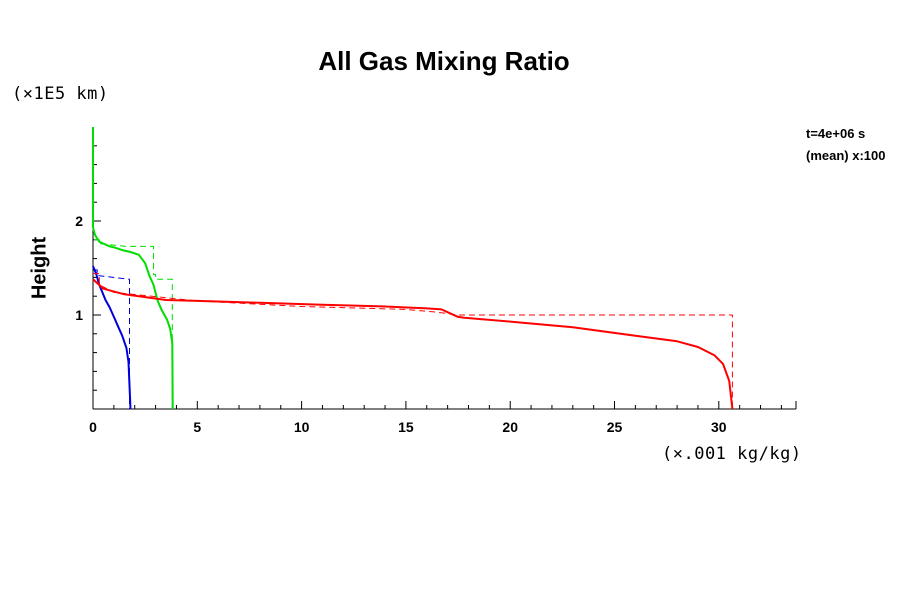 The image size is (900, 600). What do you see at coordinates (846, 155) in the screenshot?
I see `mean-annotation: (mean) x:100` at bounding box center [846, 155].